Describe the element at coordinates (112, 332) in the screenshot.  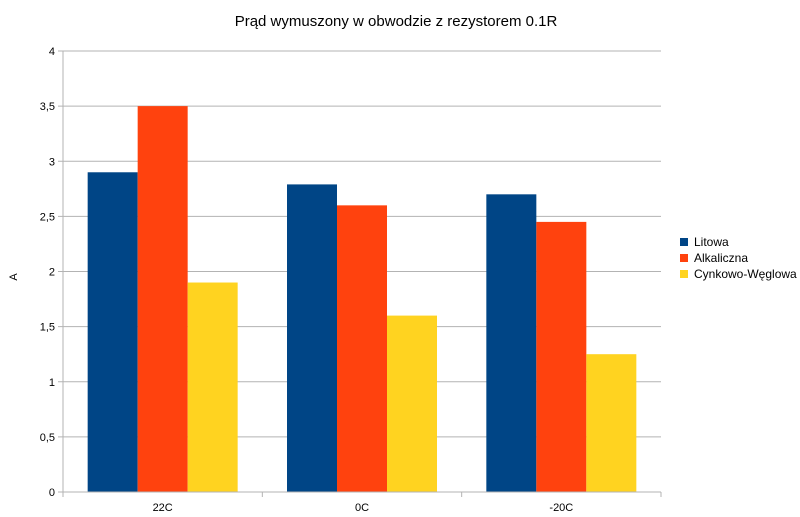
I see `bar-litowa-22c` at that location.